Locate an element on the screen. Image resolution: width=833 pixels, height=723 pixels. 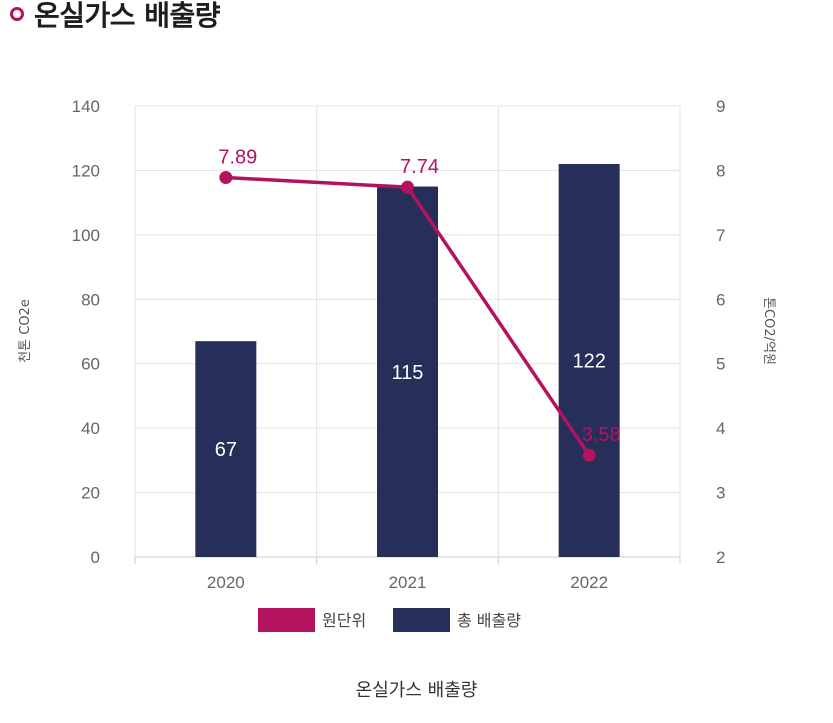
y2-tick-label: 3 is located at coordinates (720, 493).